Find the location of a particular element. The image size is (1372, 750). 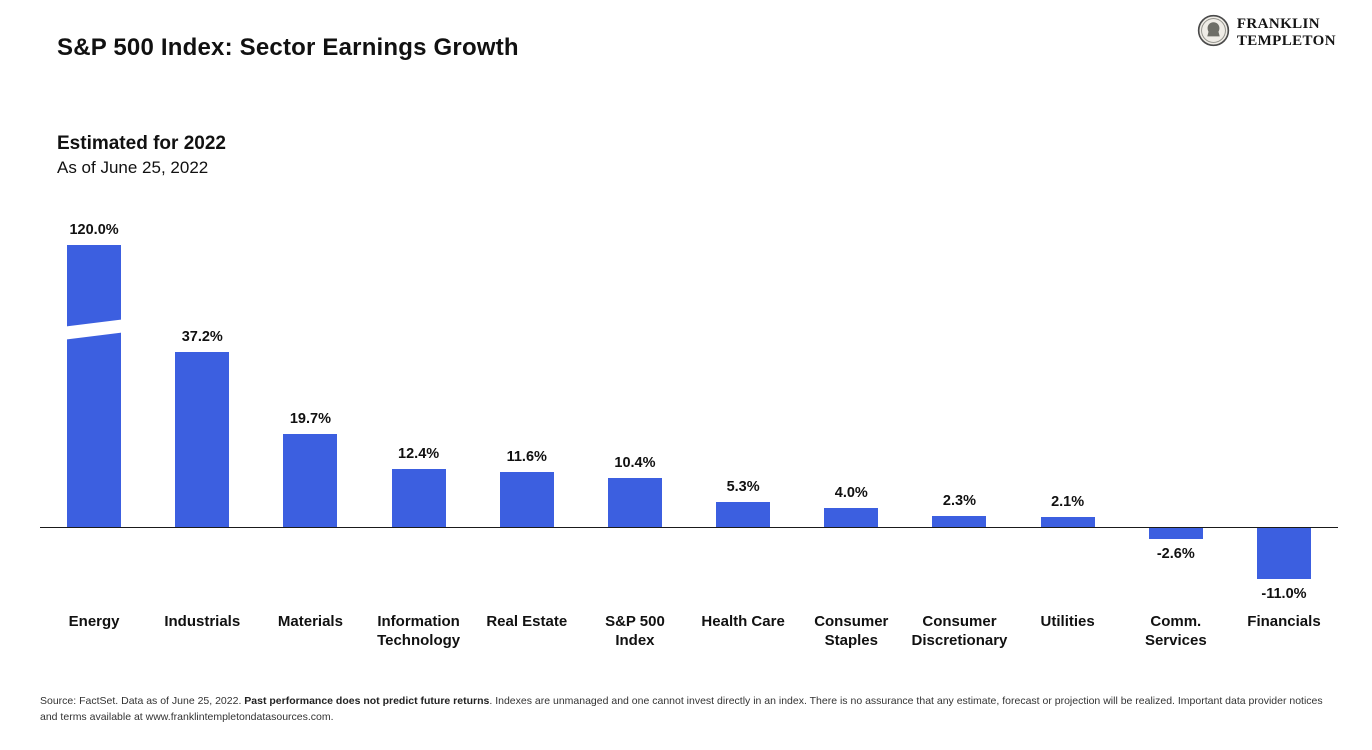

bar-column: 120.0% Energy is located at coordinates (94, 432).